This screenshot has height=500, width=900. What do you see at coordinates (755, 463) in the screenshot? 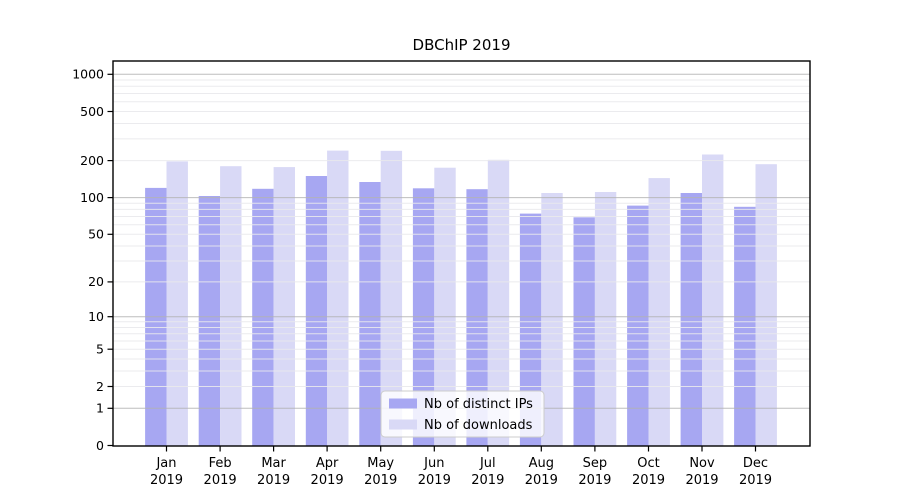
I see `x-tick-label-month: Dec` at bounding box center [755, 463].